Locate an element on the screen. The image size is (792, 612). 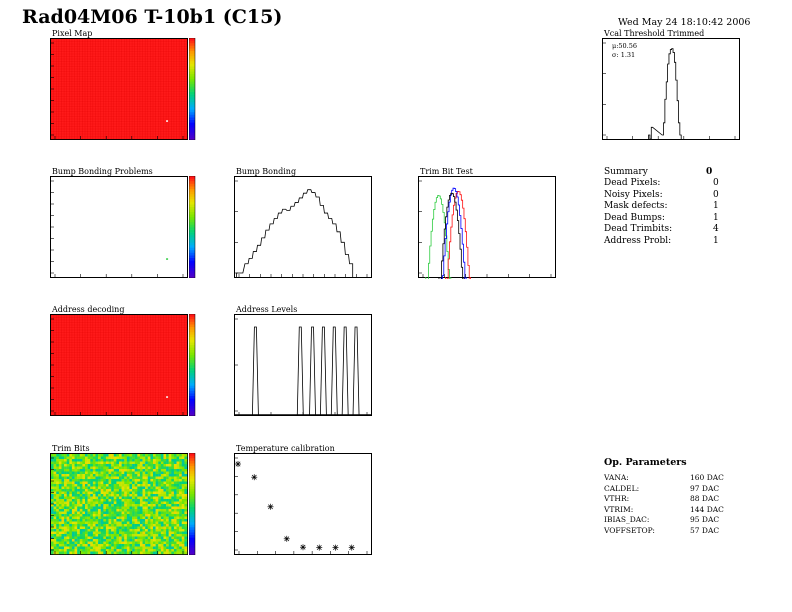
scale-border is located at coordinates (192, 89).